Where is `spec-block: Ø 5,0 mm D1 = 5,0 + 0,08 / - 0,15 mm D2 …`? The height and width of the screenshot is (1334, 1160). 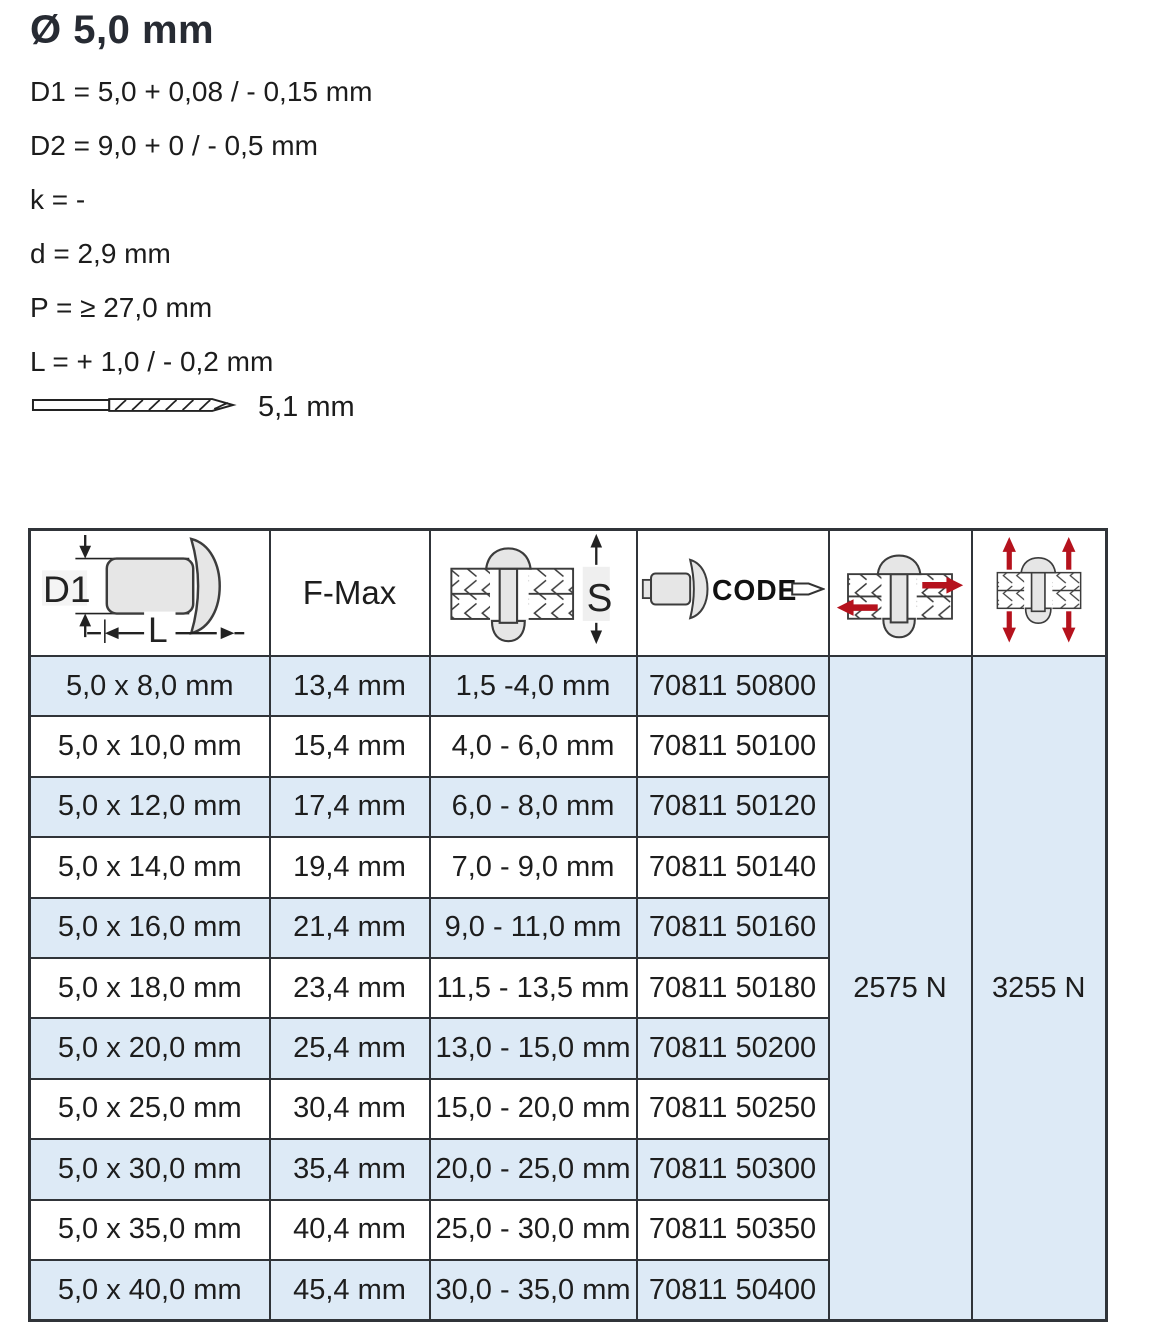 spec-block: Ø 5,0 mm D1 = 5,0 + 0,08 / - 0,15 mm D2 … is located at coordinates (201, 198).